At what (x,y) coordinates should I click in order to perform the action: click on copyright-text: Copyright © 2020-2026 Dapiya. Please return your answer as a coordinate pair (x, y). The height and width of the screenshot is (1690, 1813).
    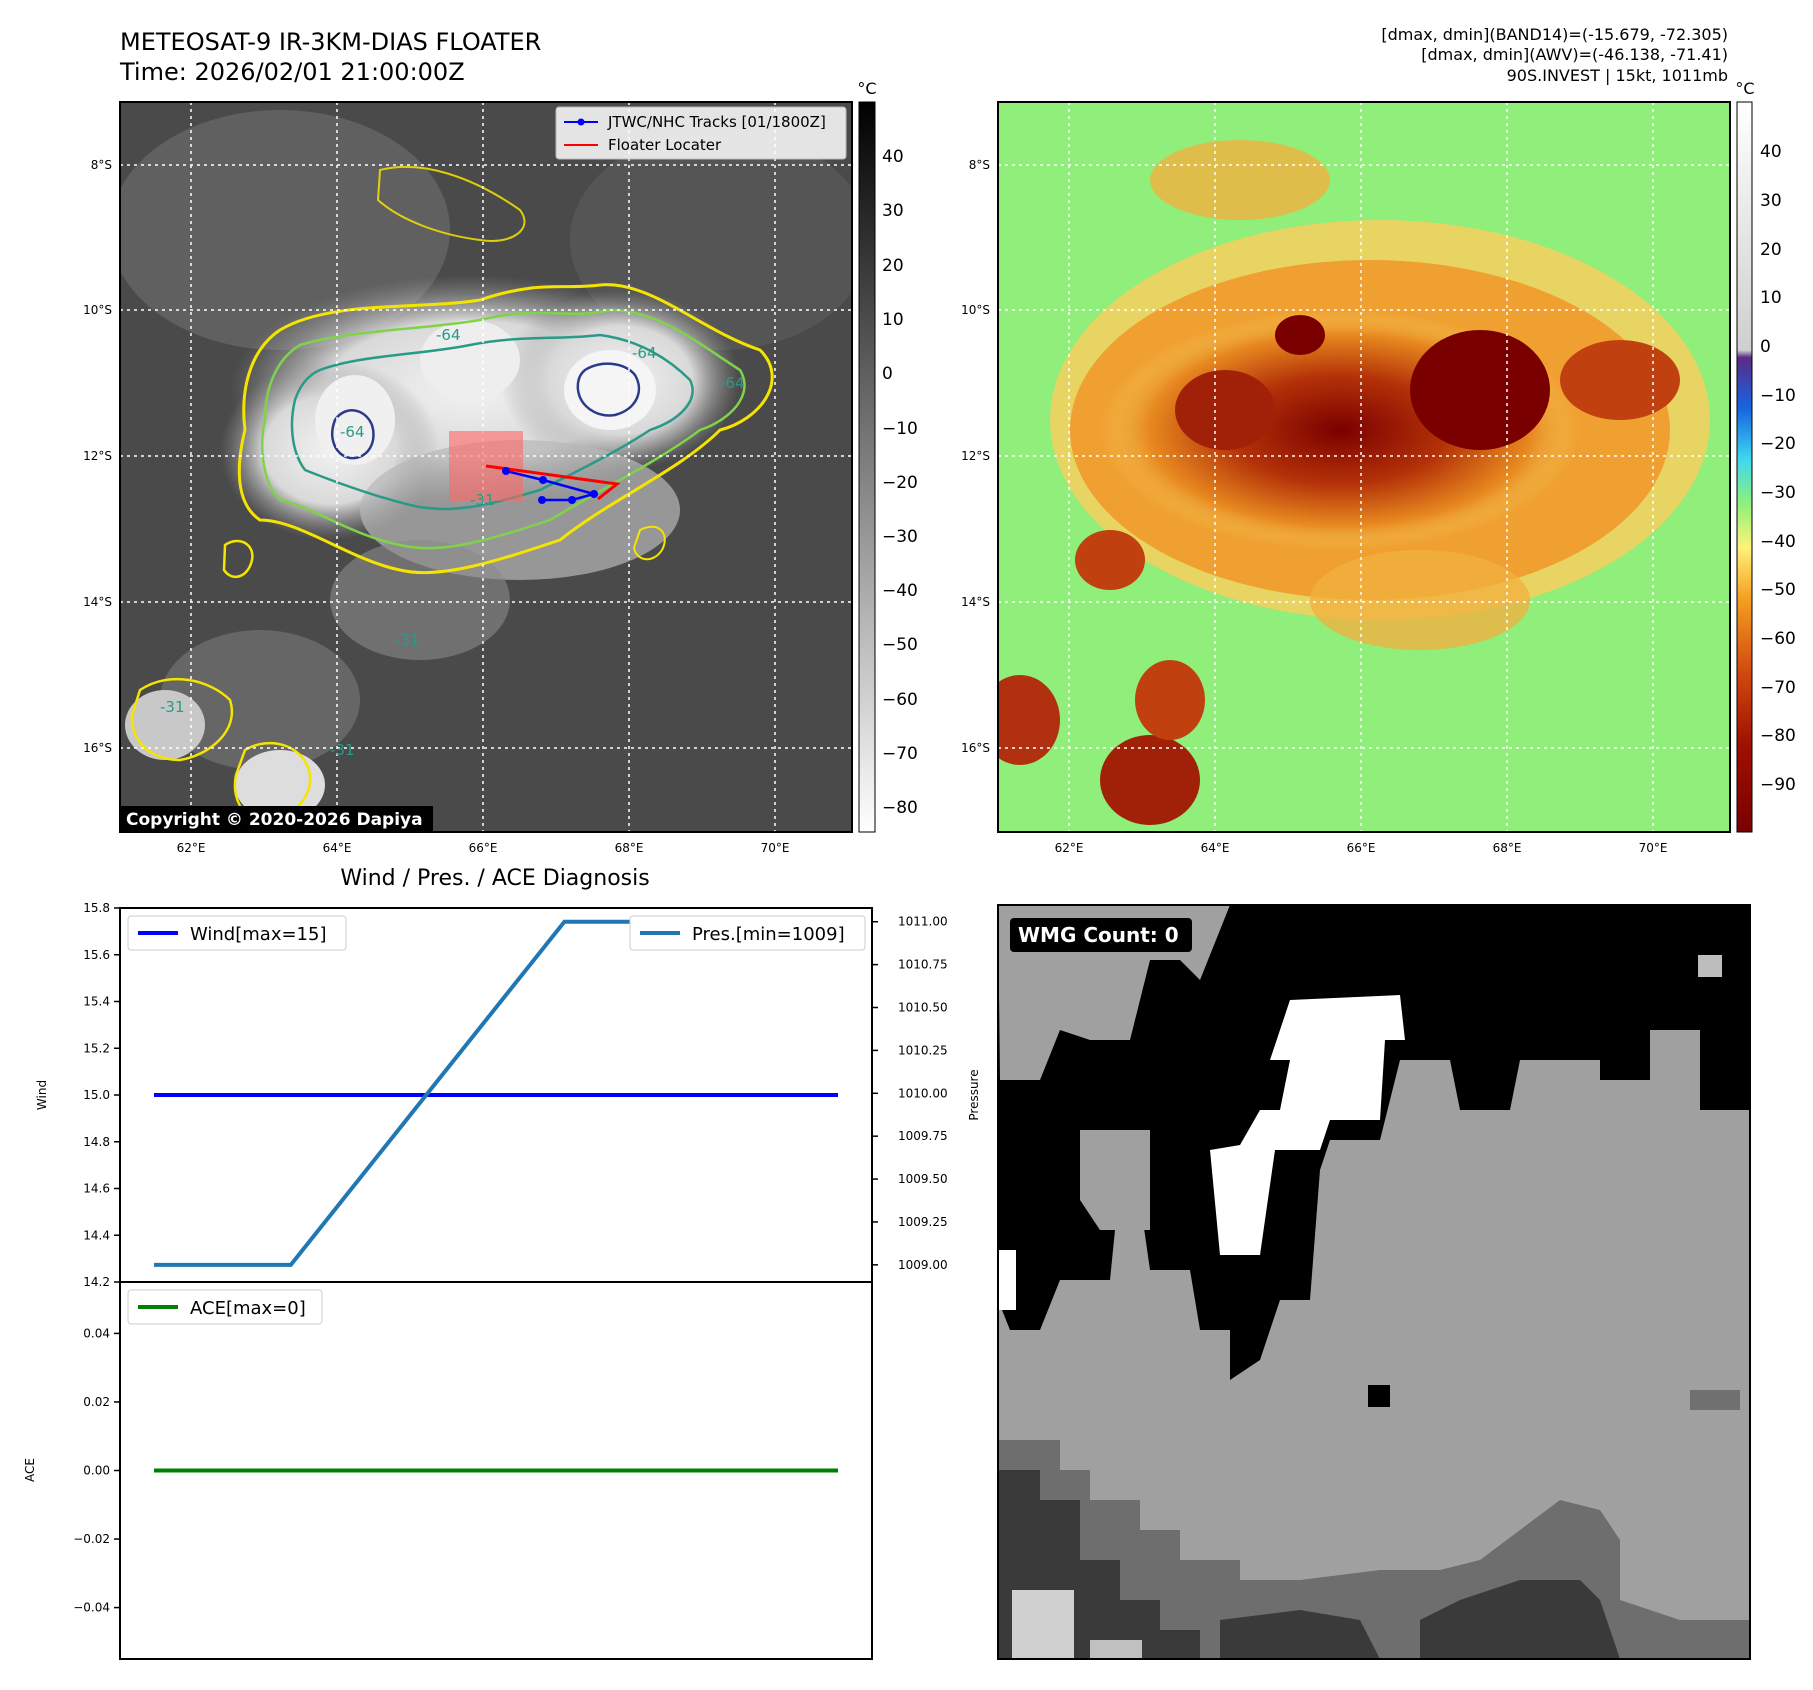
    Looking at the image, I should click on (274, 820).